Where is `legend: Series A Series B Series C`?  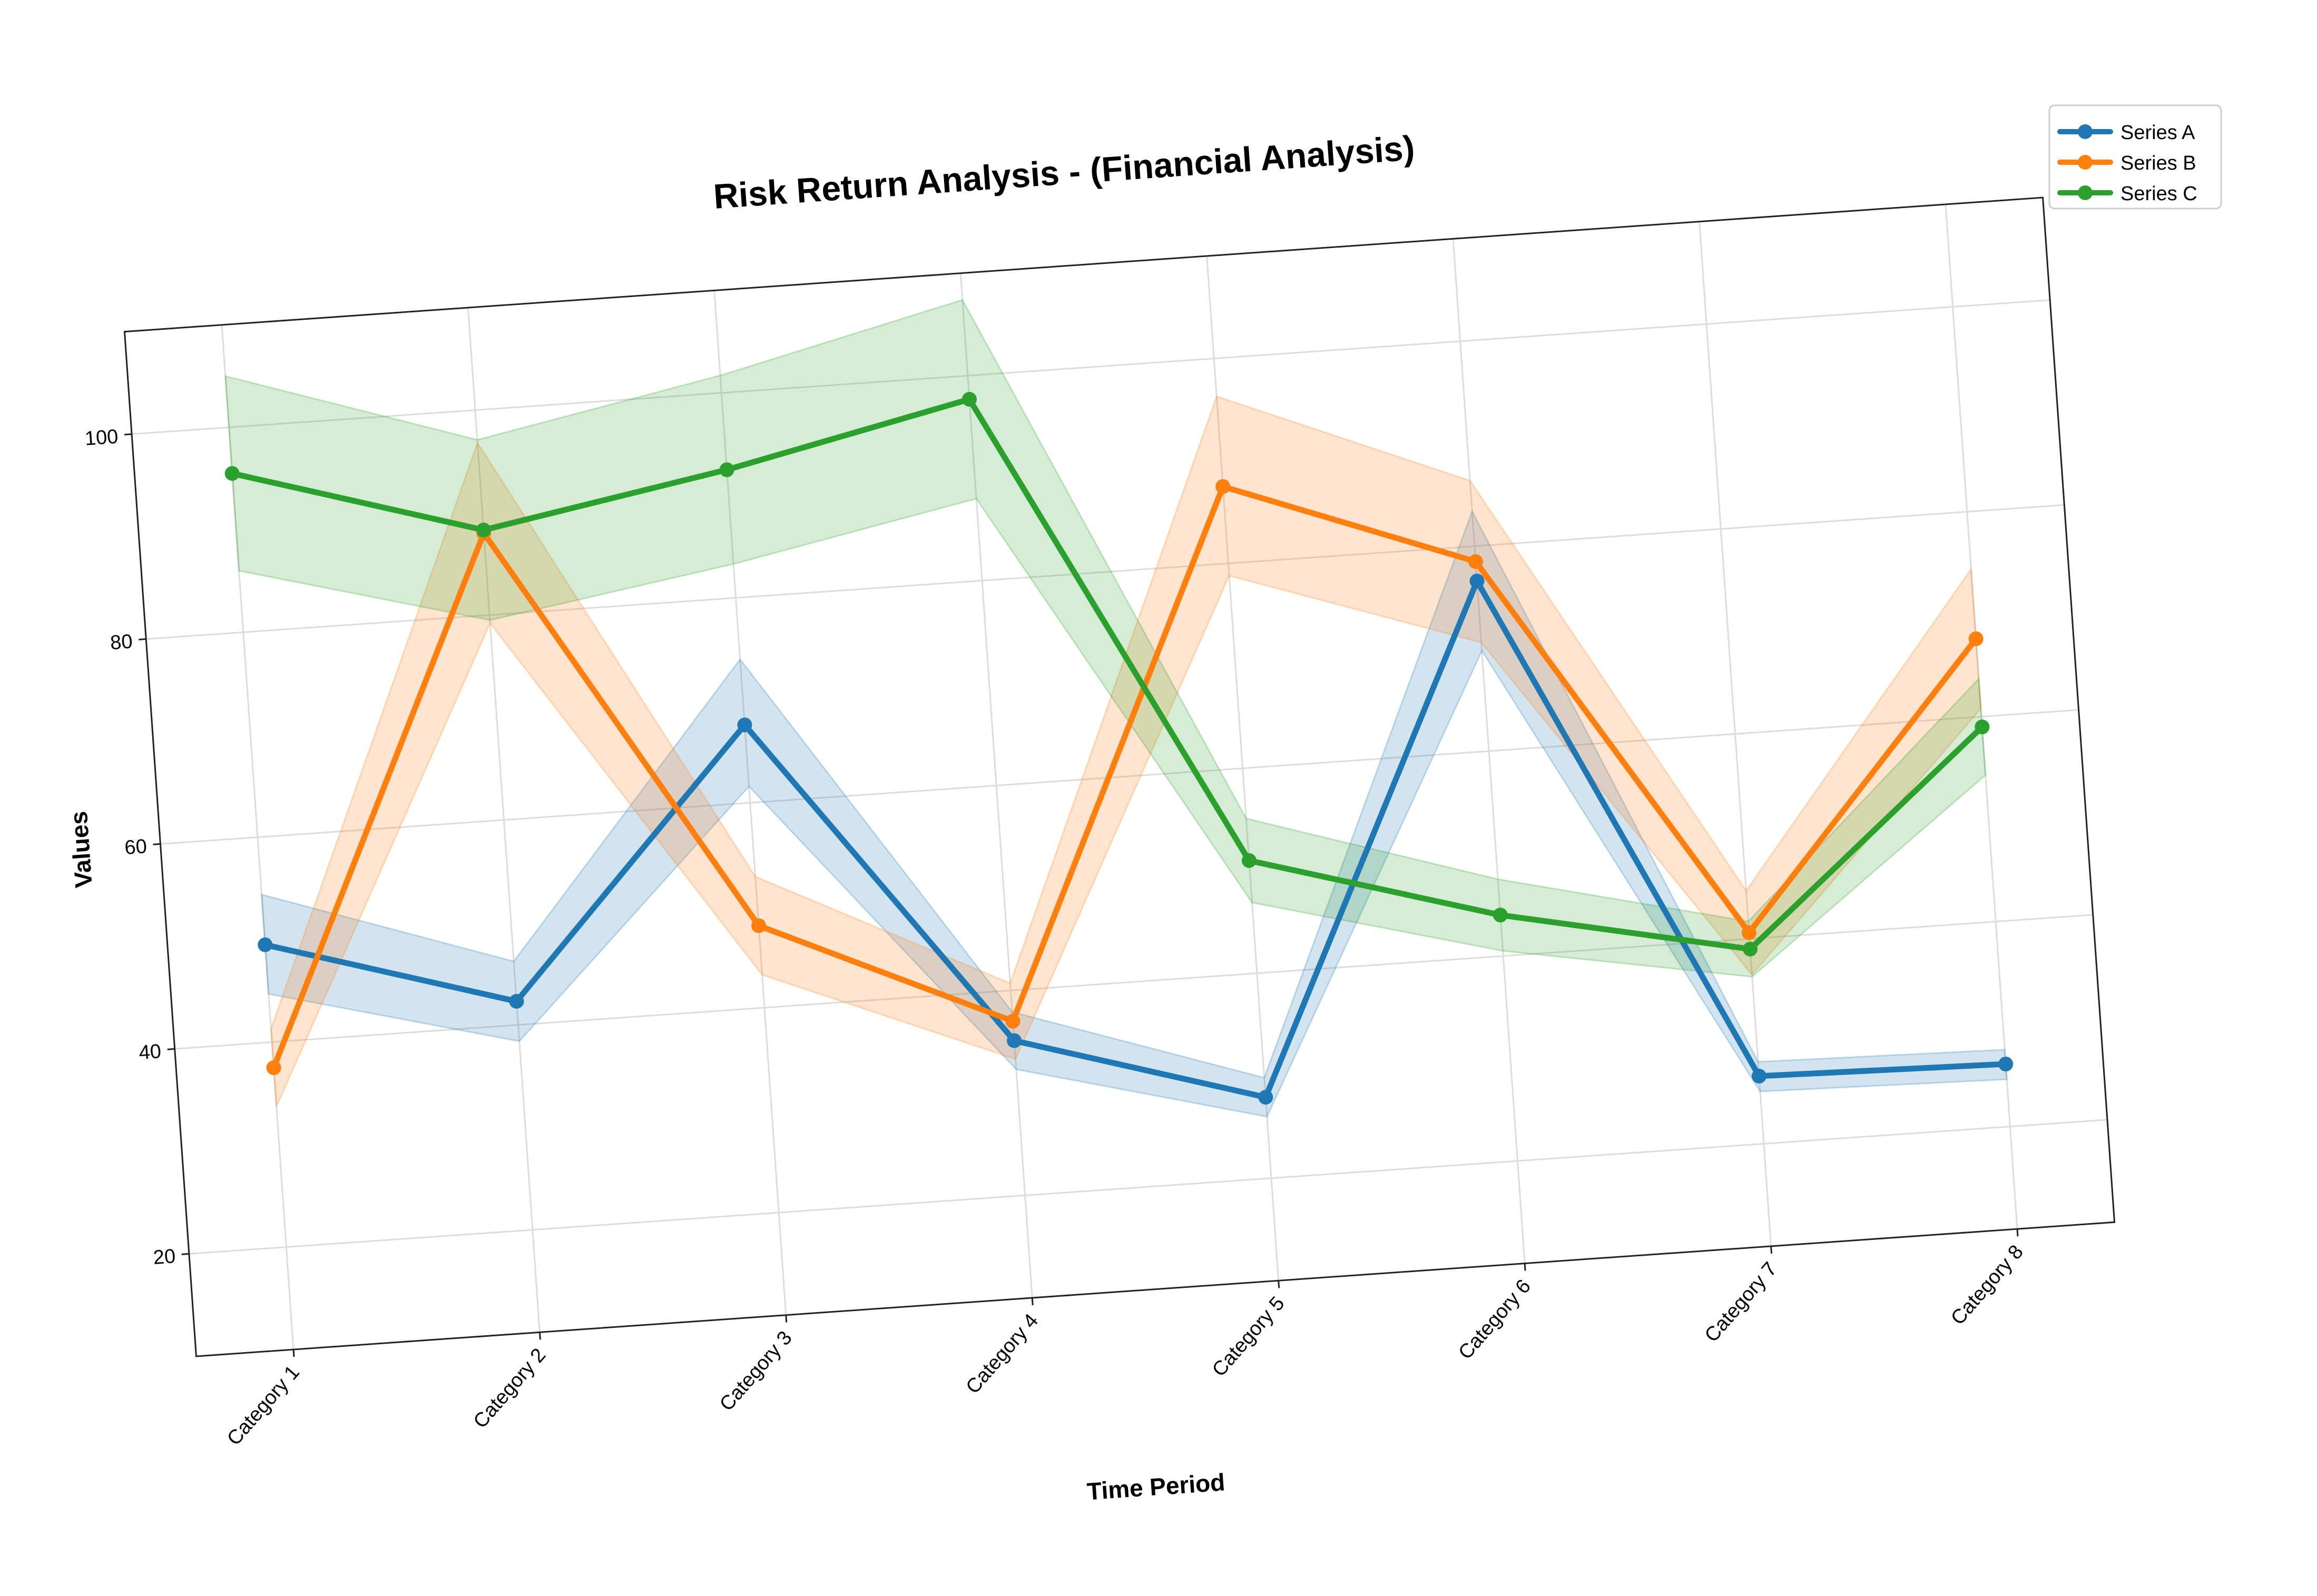 legend: Series A Series B Series C is located at coordinates (2135, 157).